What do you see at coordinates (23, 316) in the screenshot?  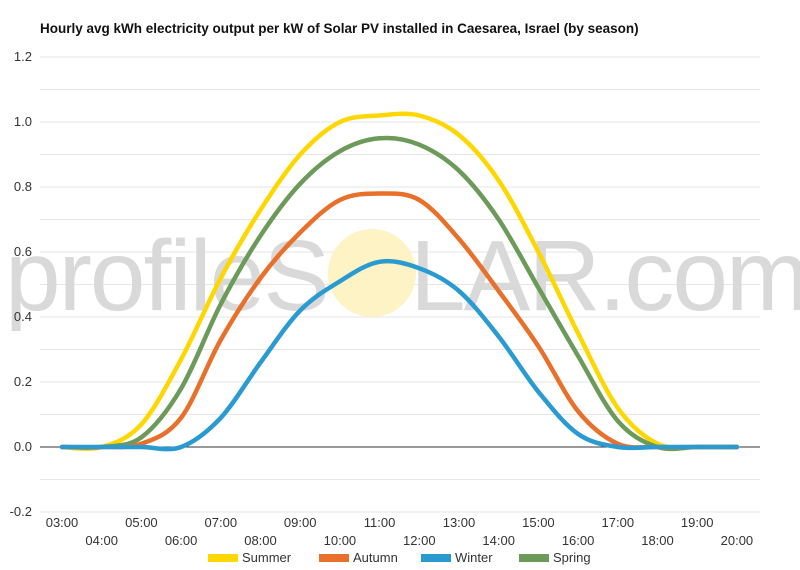 I see `y-tick-label: 0.4` at bounding box center [23, 316].